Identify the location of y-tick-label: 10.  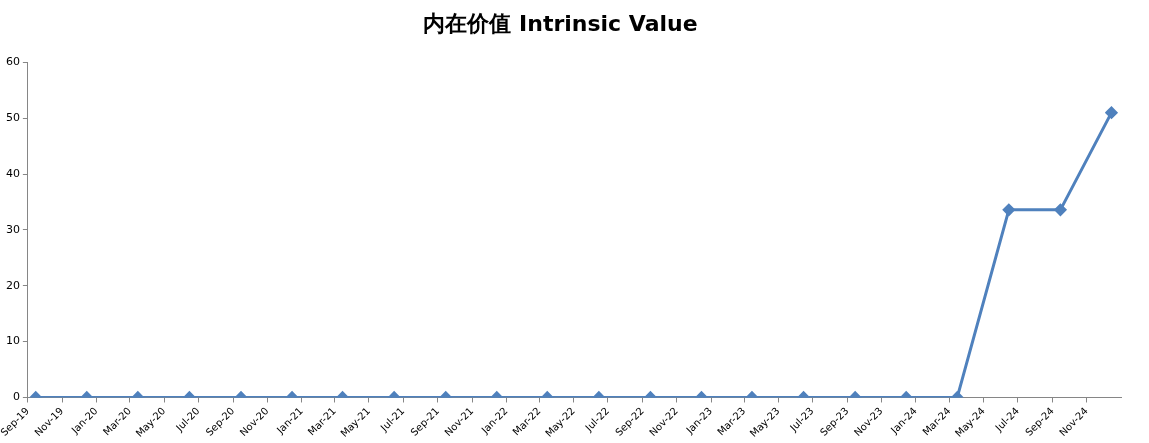
(12, 341).